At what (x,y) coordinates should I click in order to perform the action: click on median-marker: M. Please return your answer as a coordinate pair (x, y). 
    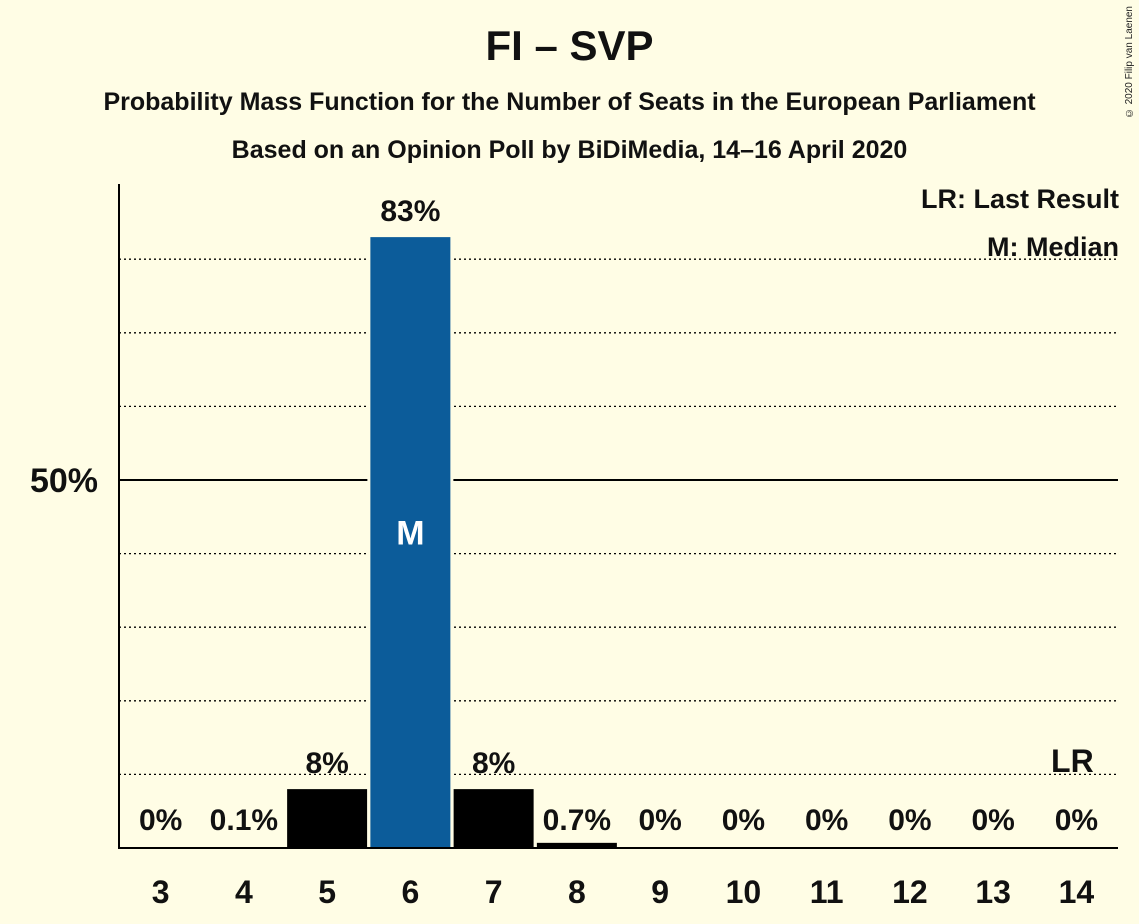
    Looking at the image, I should click on (410, 534).